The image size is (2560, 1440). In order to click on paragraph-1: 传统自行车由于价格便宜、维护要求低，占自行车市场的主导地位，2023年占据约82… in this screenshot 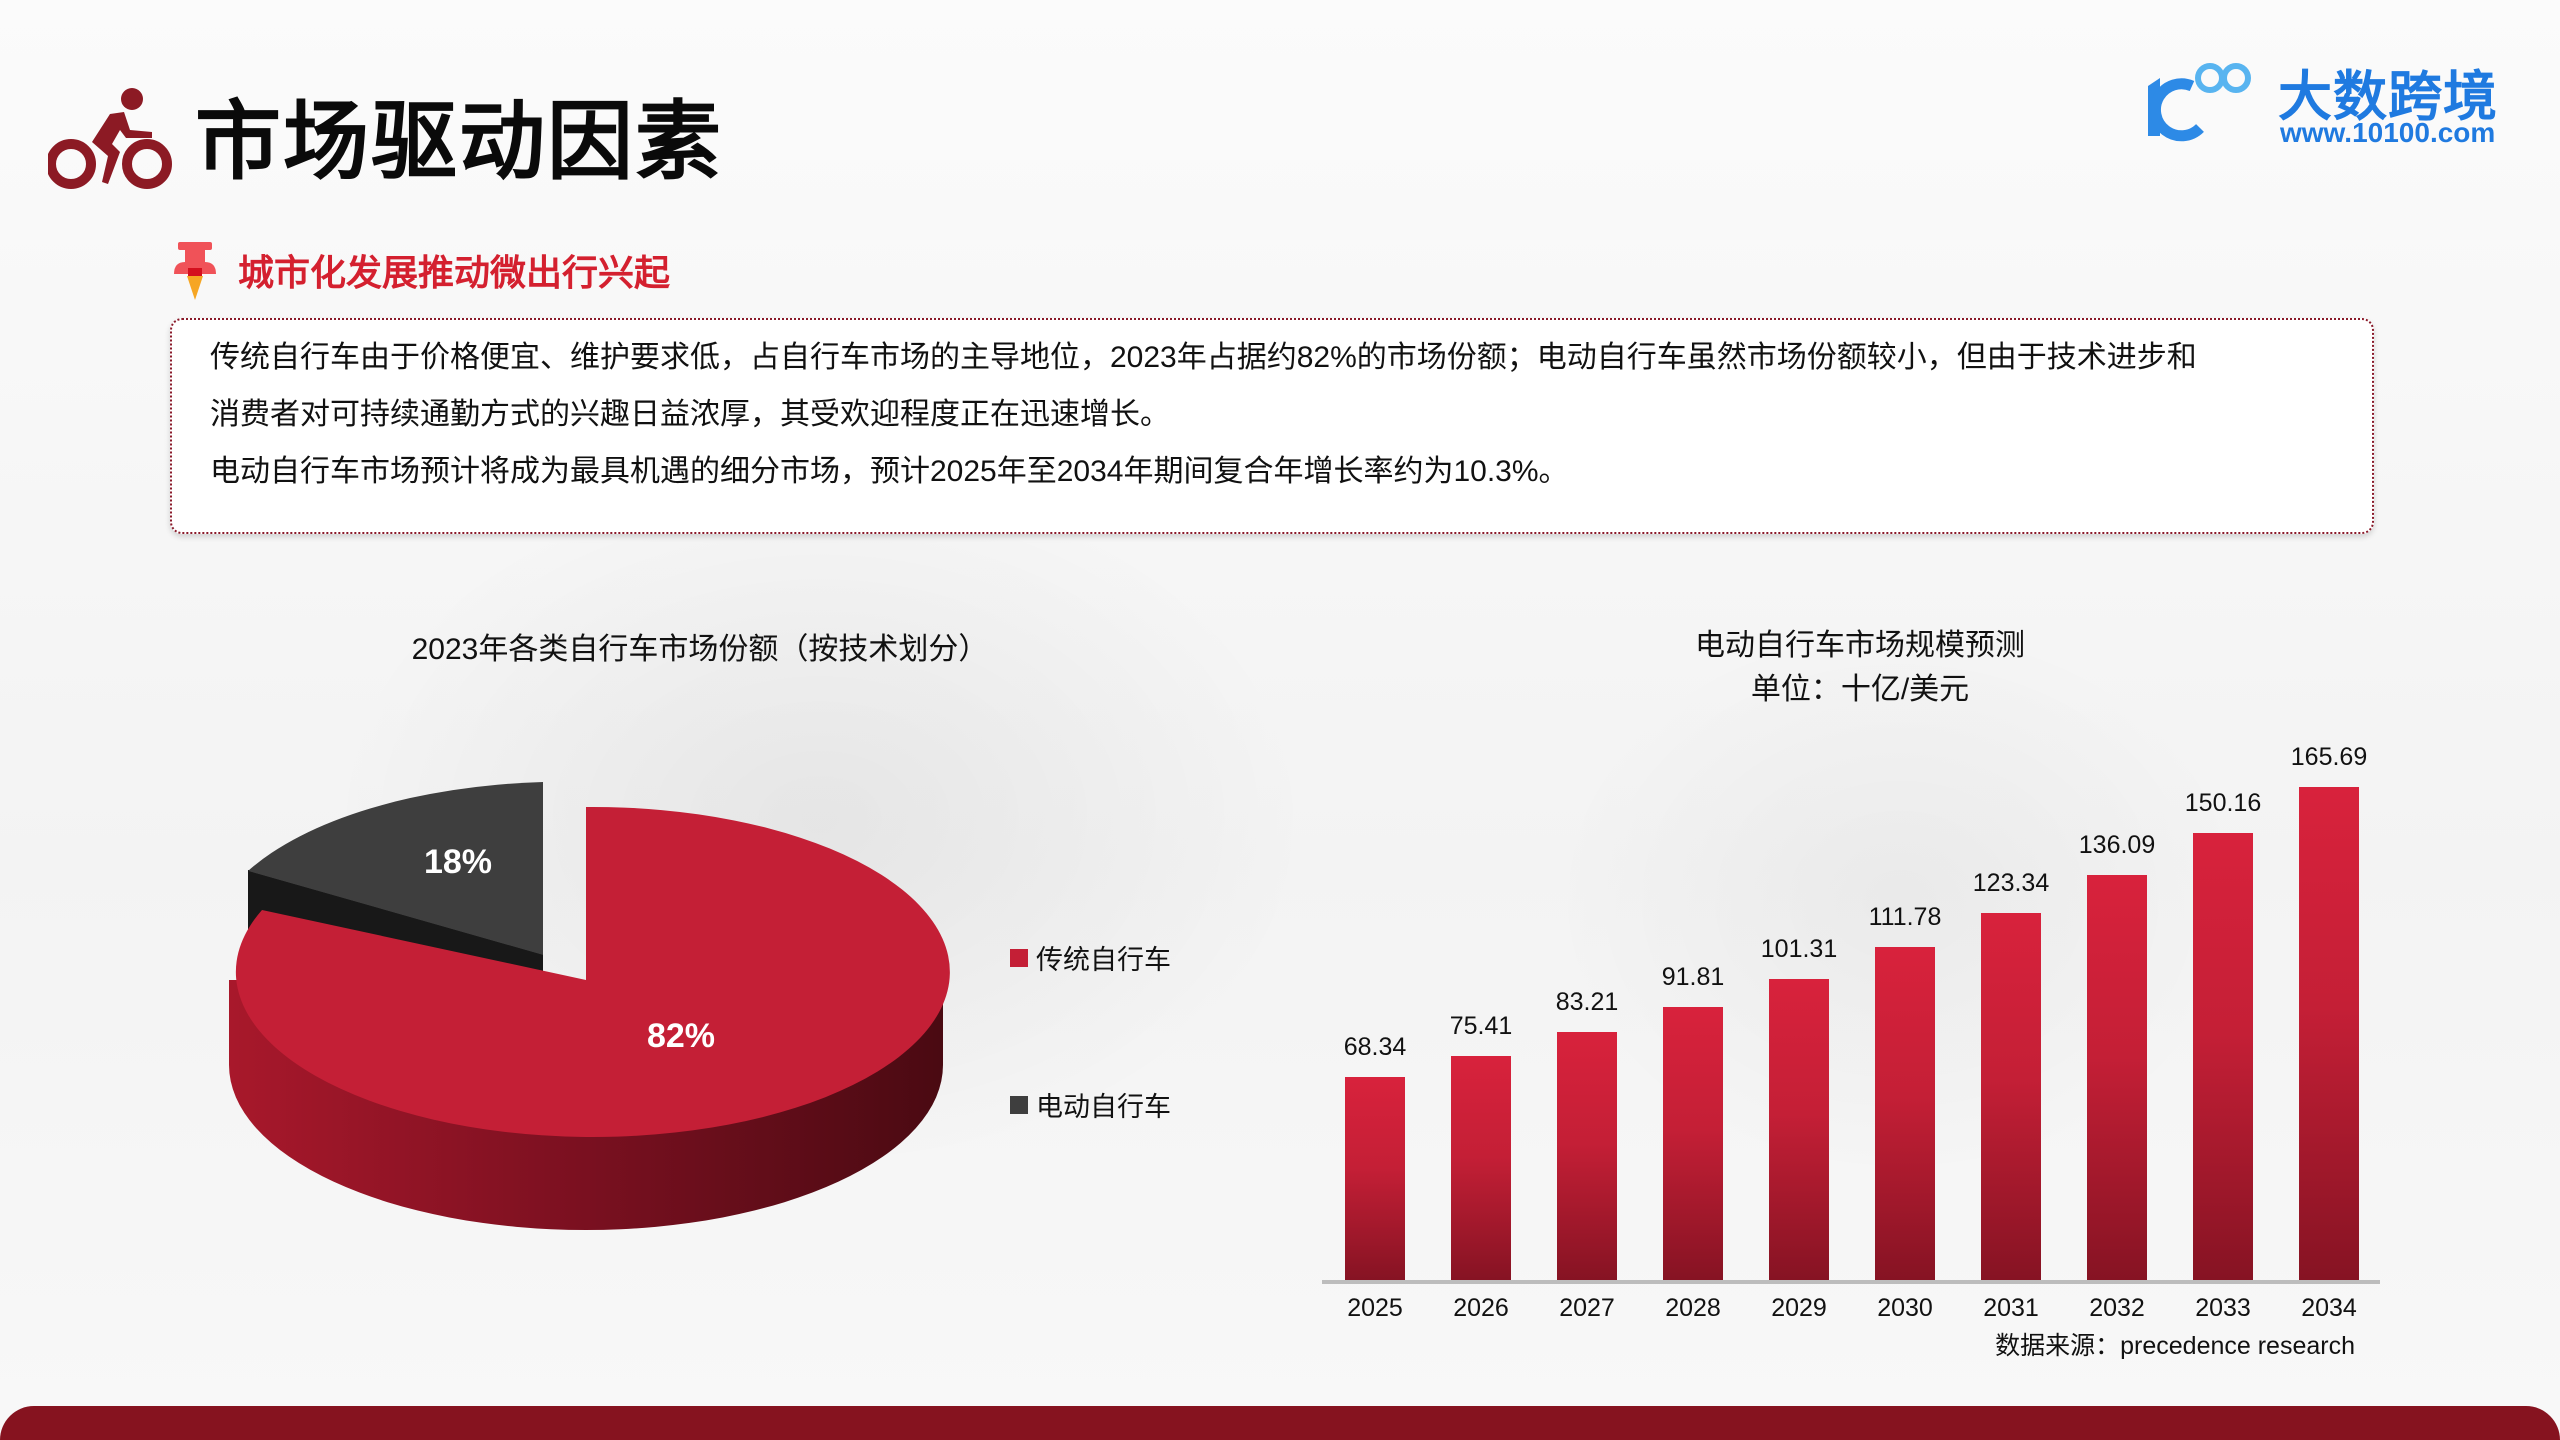, I will do `click(1203, 357)`.